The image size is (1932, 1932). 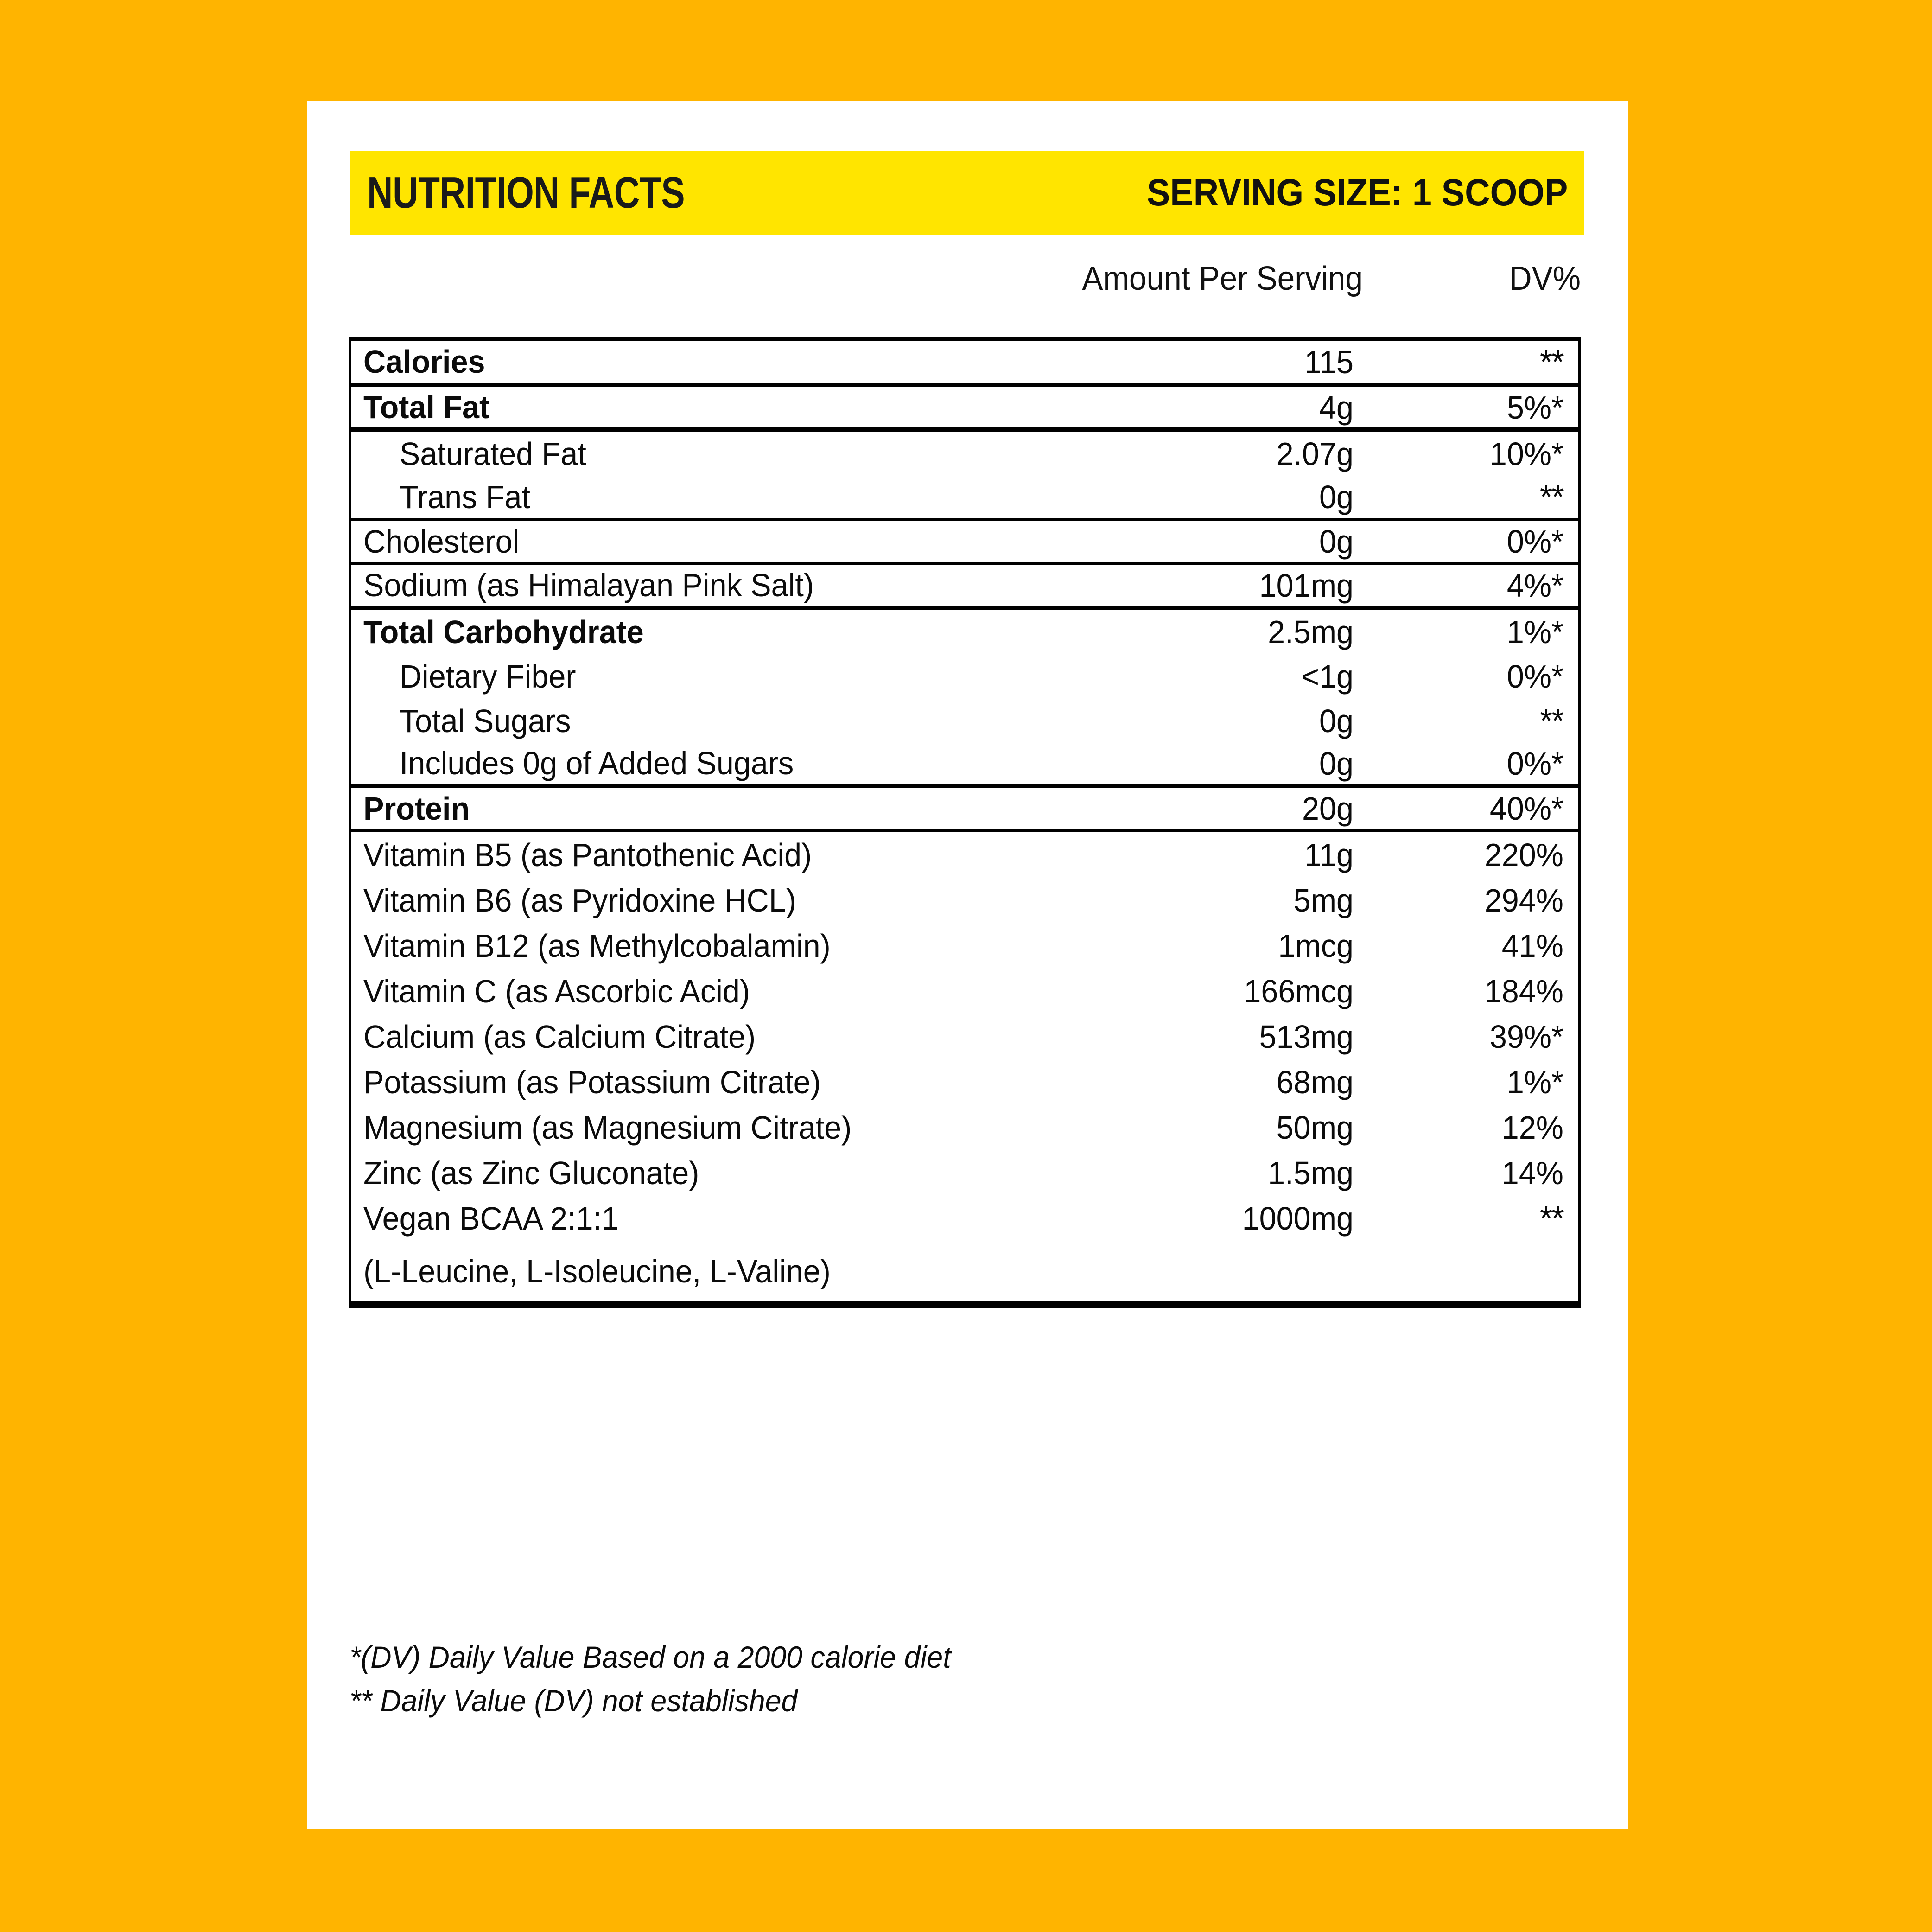 I want to click on nutrient-daily-value: 10%*, so click(x=1526, y=454).